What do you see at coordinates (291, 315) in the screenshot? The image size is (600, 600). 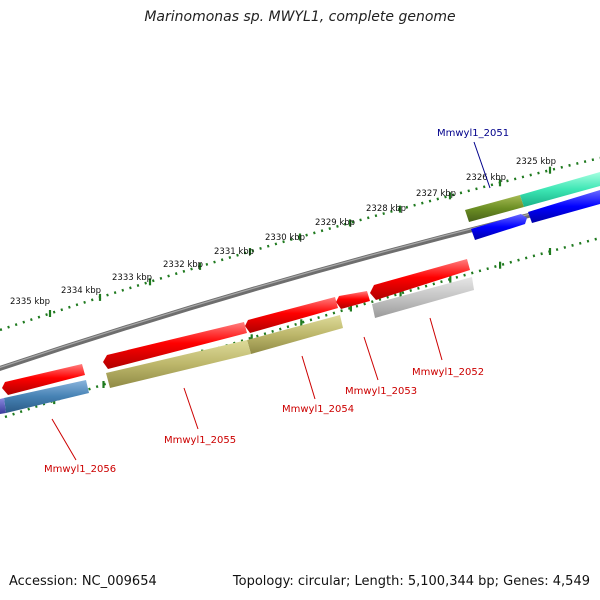 I see `cds-2054` at bounding box center [291, 315].